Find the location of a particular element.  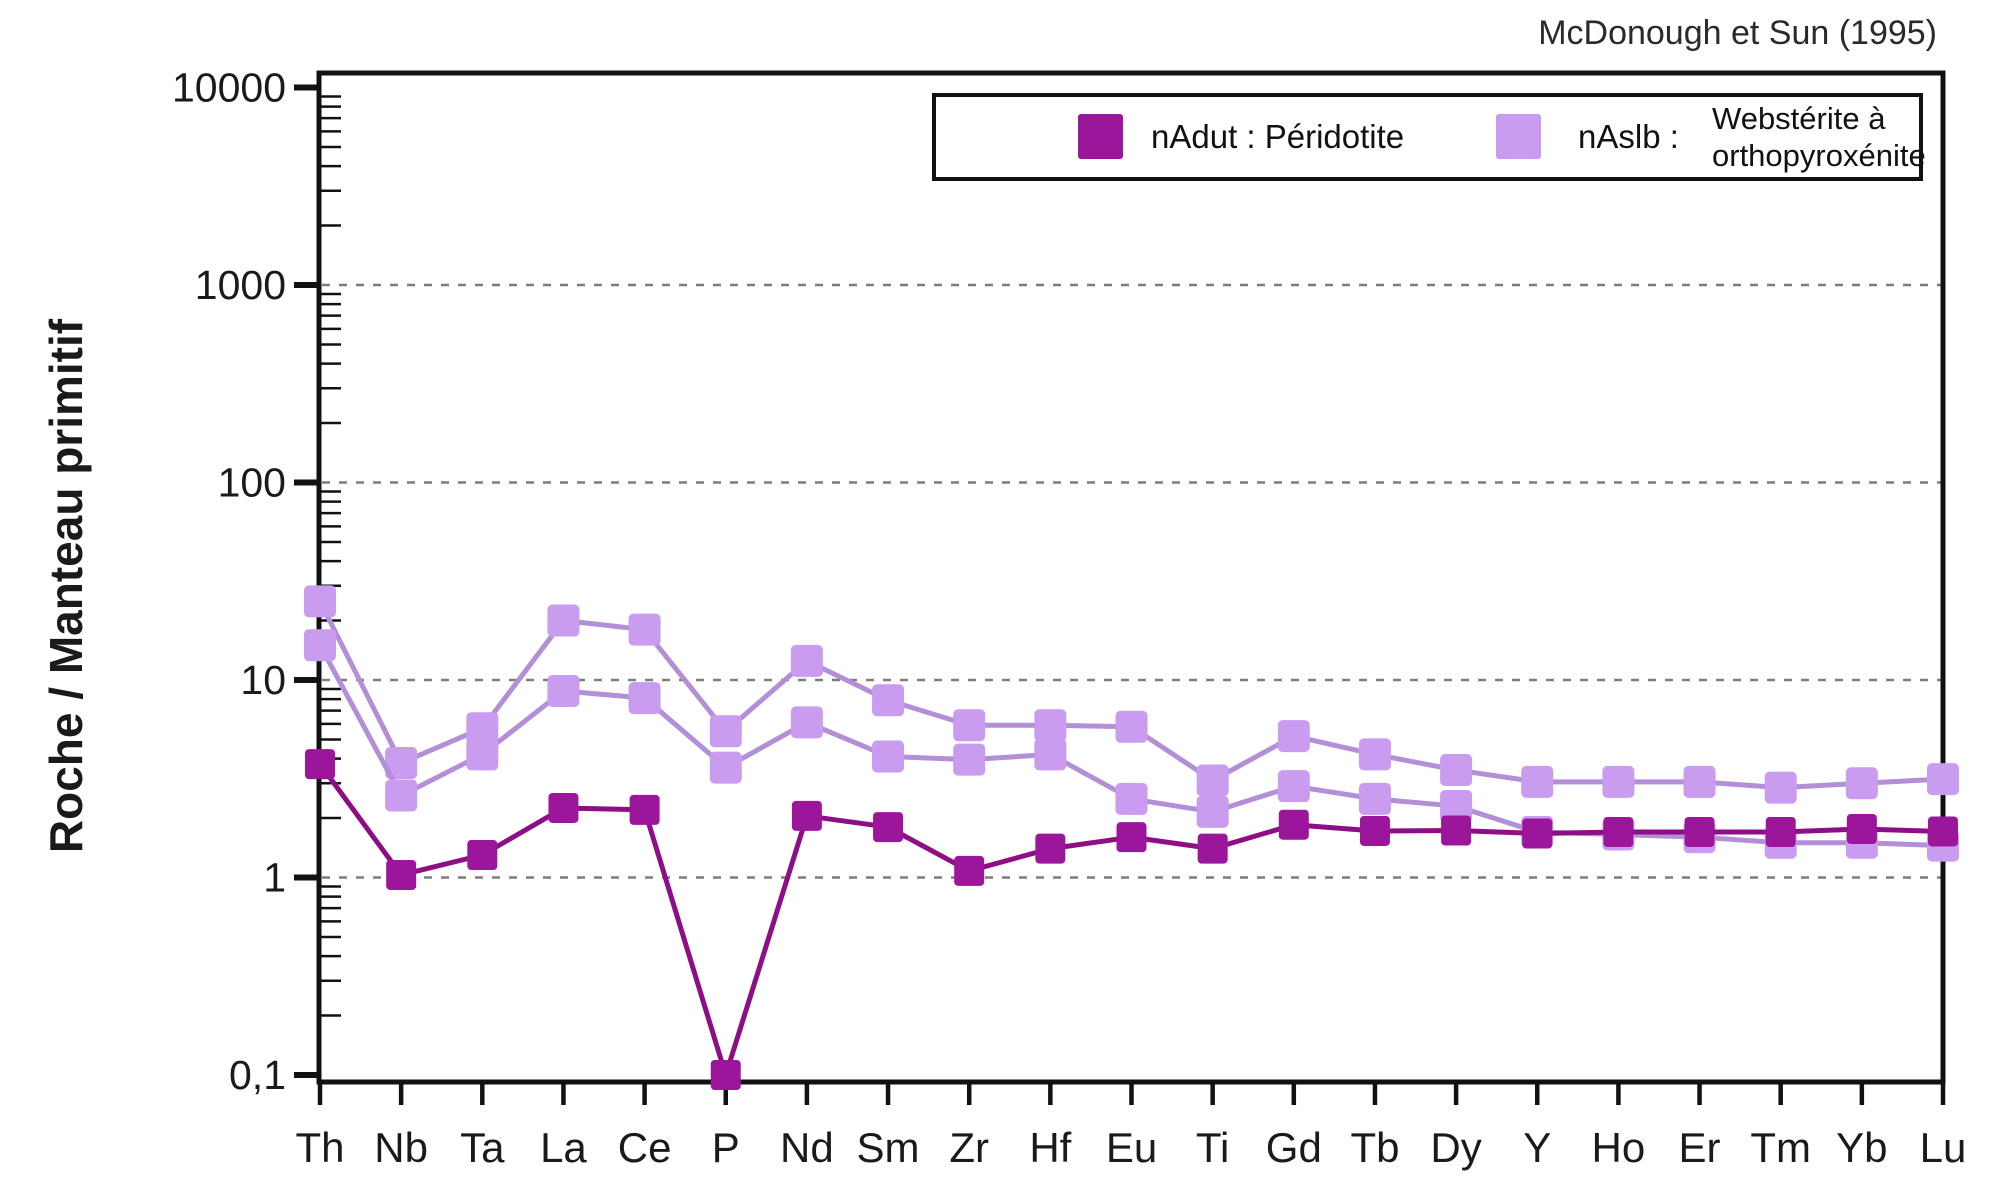

x-tick-label: Ho is located at coordinates (1619, 1147).